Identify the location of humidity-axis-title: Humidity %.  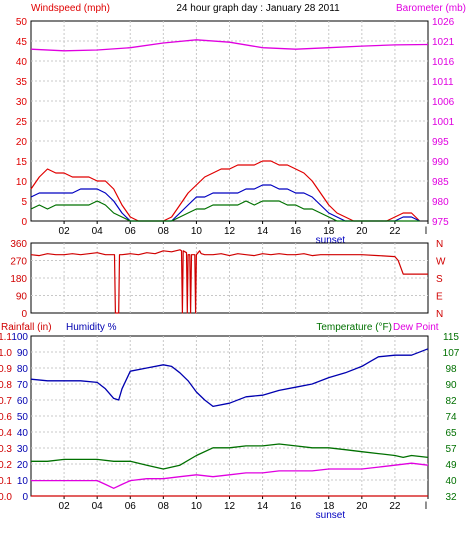
(91, 327).